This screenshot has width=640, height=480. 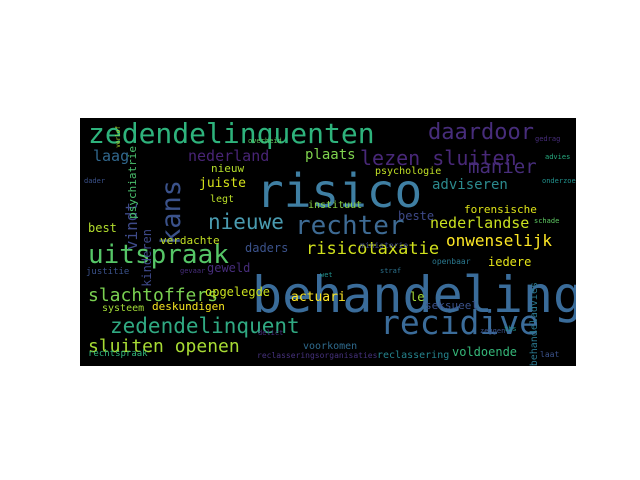 What do you see at coordinates (558, 157) in the screenshot?
I see `word-advies: advies` at bounding box center [558, 157].